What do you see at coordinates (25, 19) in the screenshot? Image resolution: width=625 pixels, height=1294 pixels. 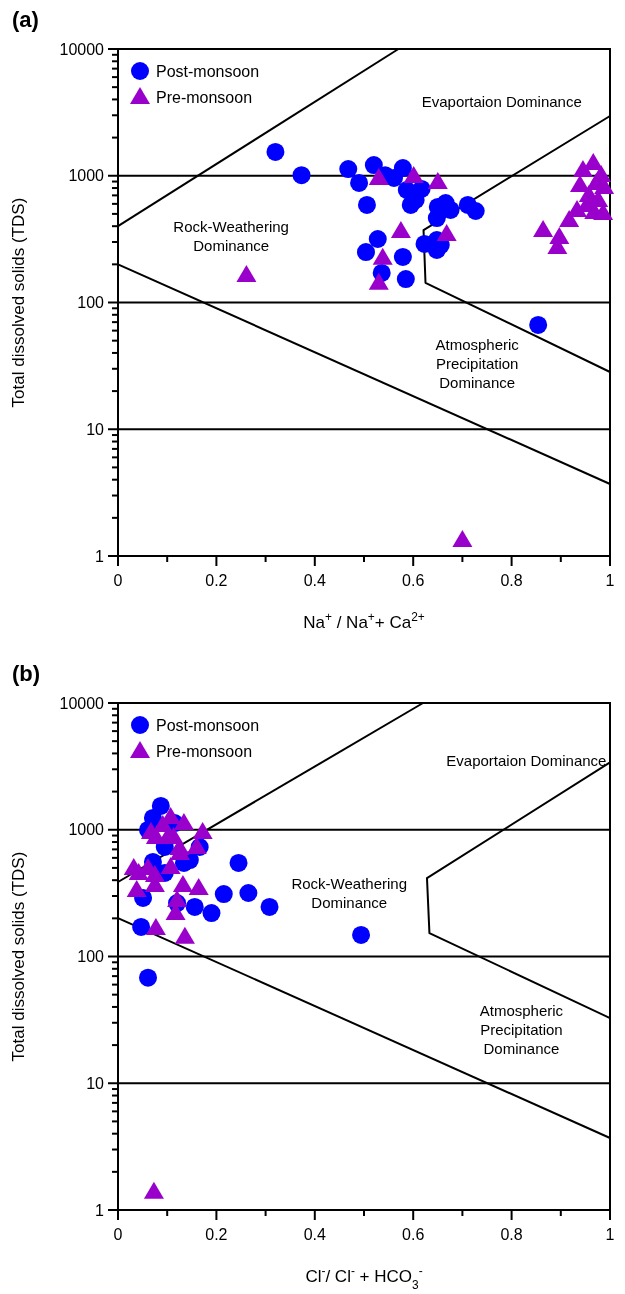 I see `chart-title: (a)` at bounding box center [25, 19].